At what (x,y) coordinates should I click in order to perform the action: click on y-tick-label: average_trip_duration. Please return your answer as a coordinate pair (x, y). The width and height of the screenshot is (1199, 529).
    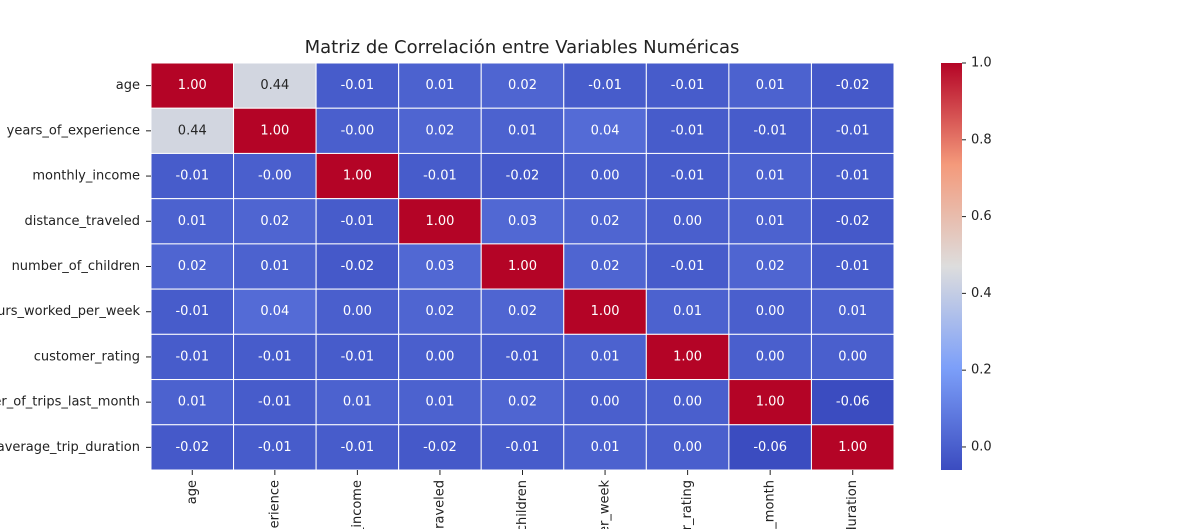
    Looking at the image, I should click on (70, 447).